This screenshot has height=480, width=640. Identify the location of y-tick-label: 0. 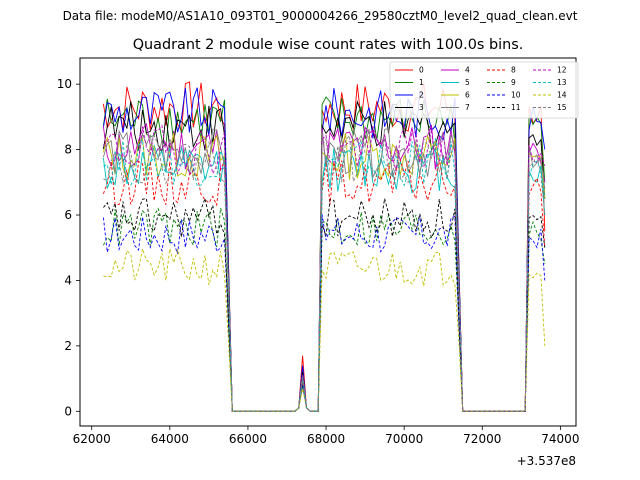
(68, 411).